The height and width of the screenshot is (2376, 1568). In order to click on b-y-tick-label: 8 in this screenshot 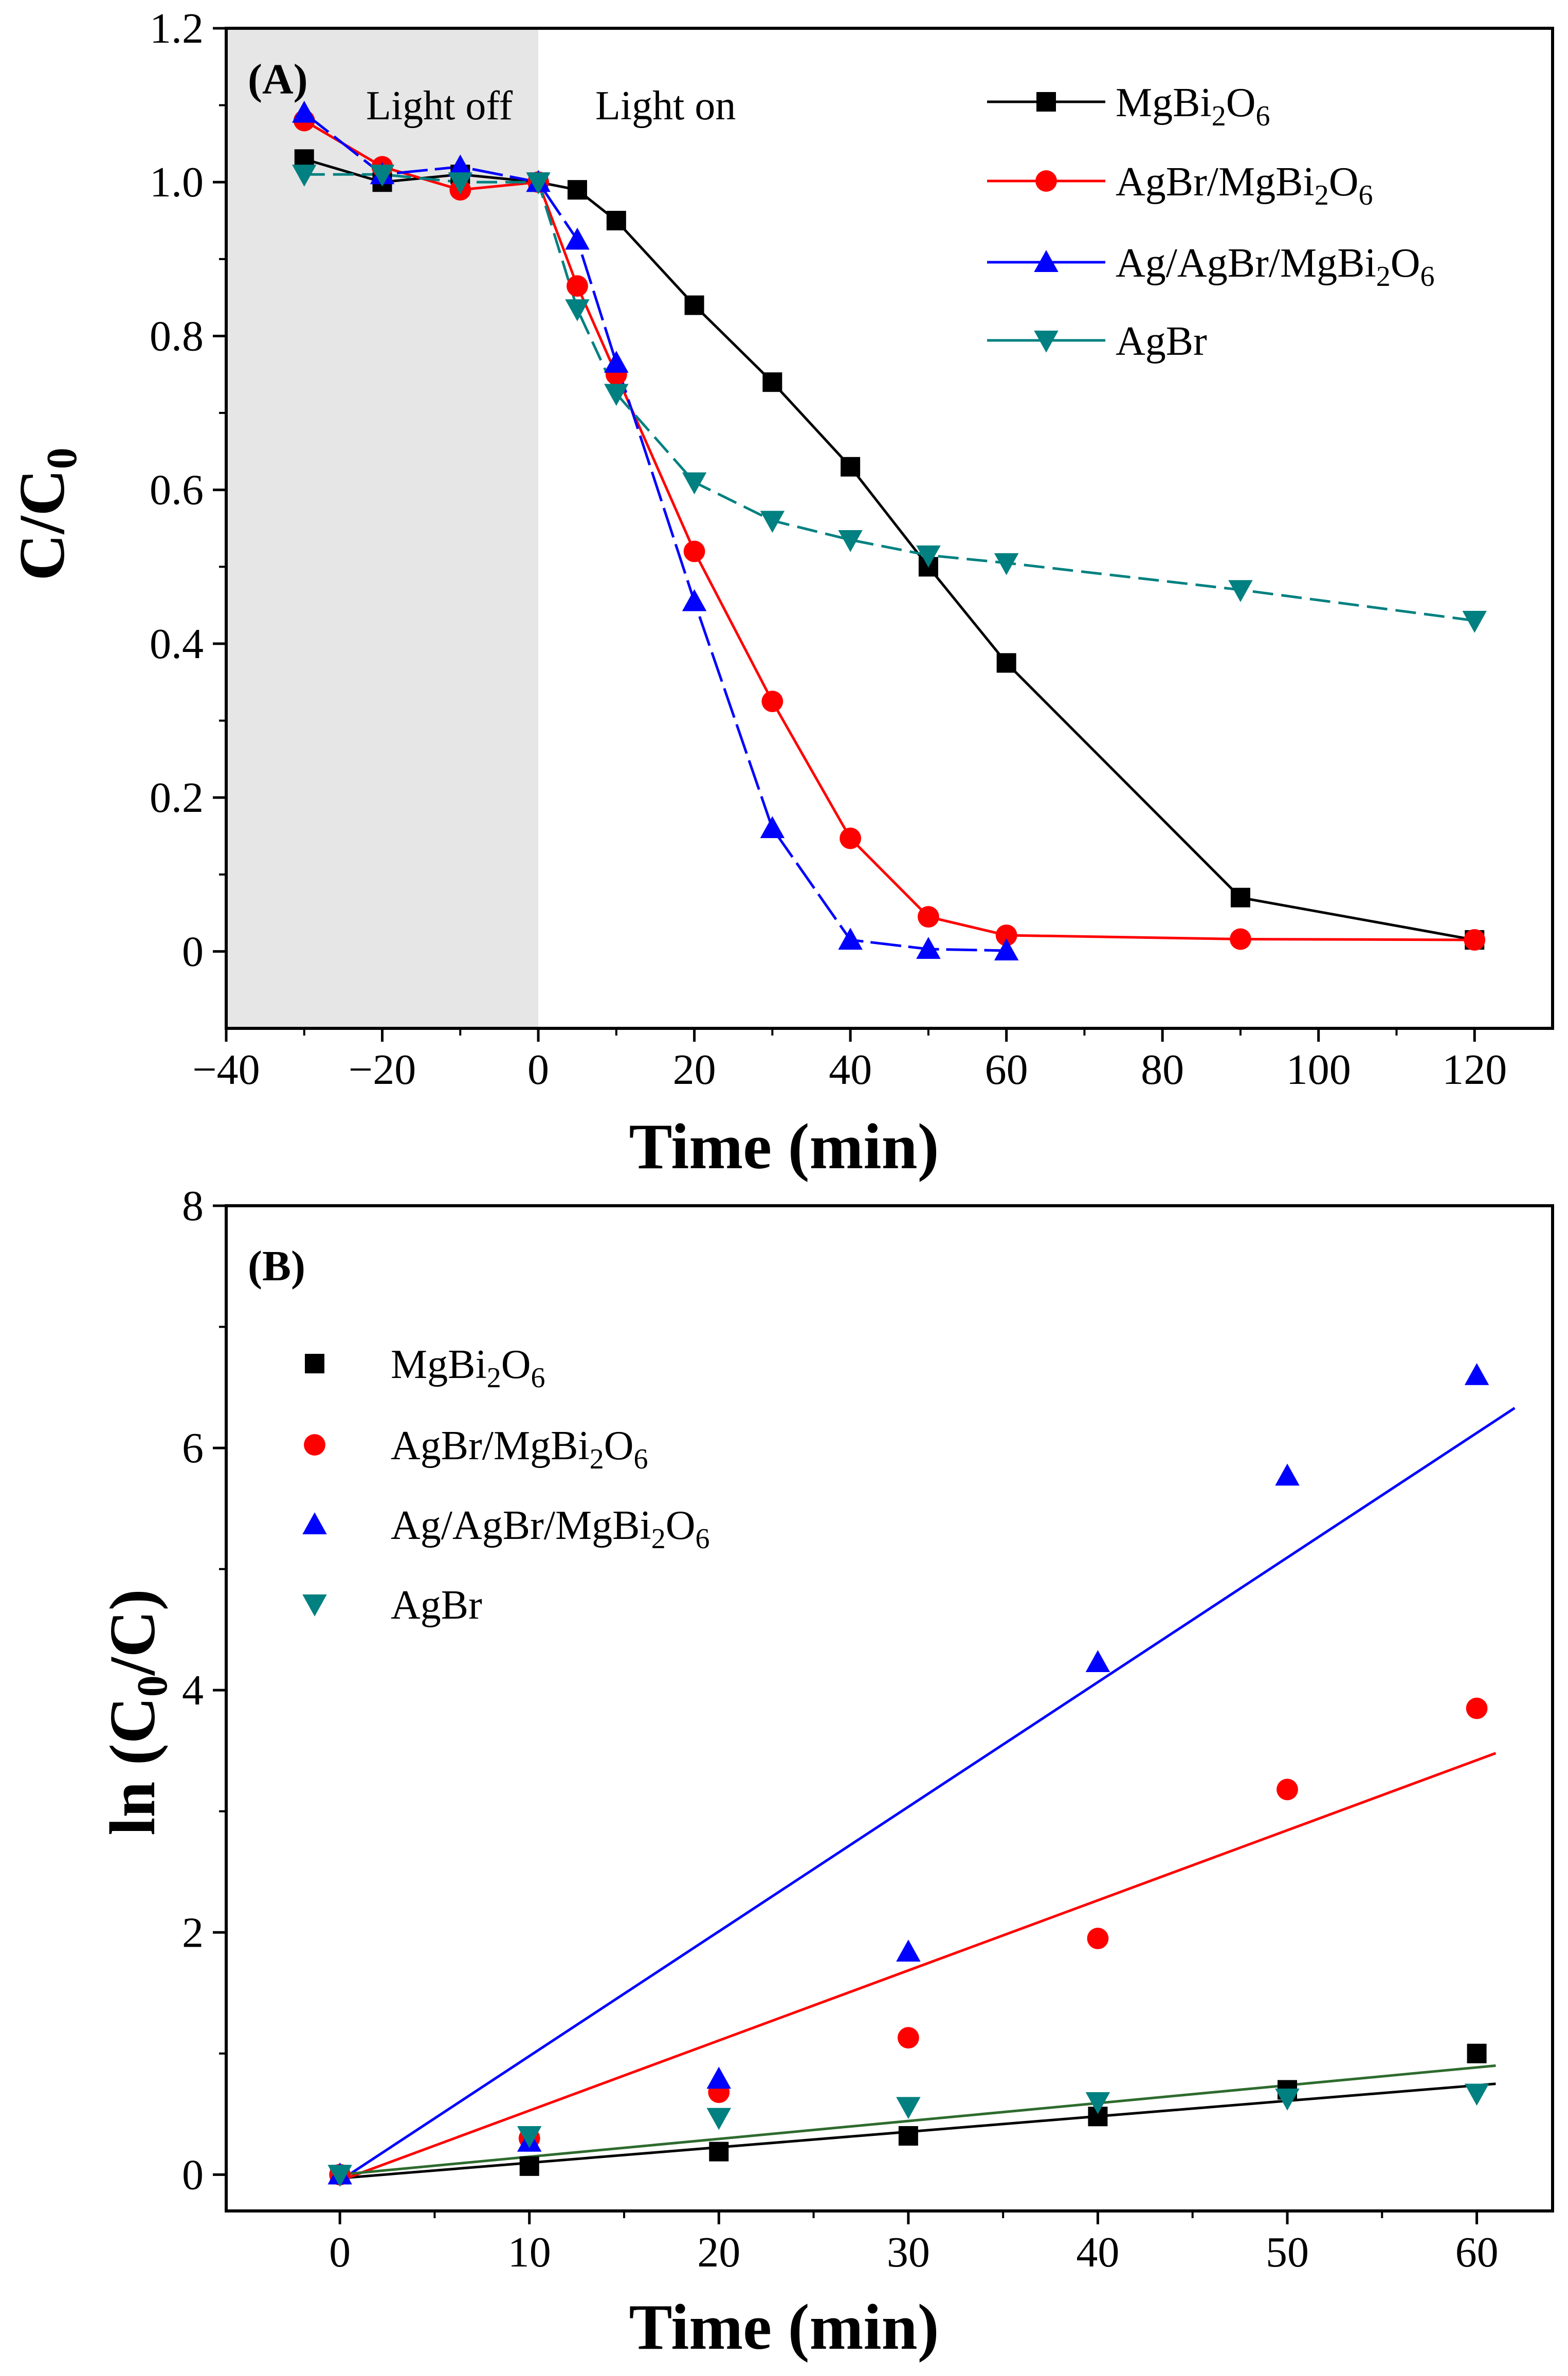, I will do `click(193, 1206)`.